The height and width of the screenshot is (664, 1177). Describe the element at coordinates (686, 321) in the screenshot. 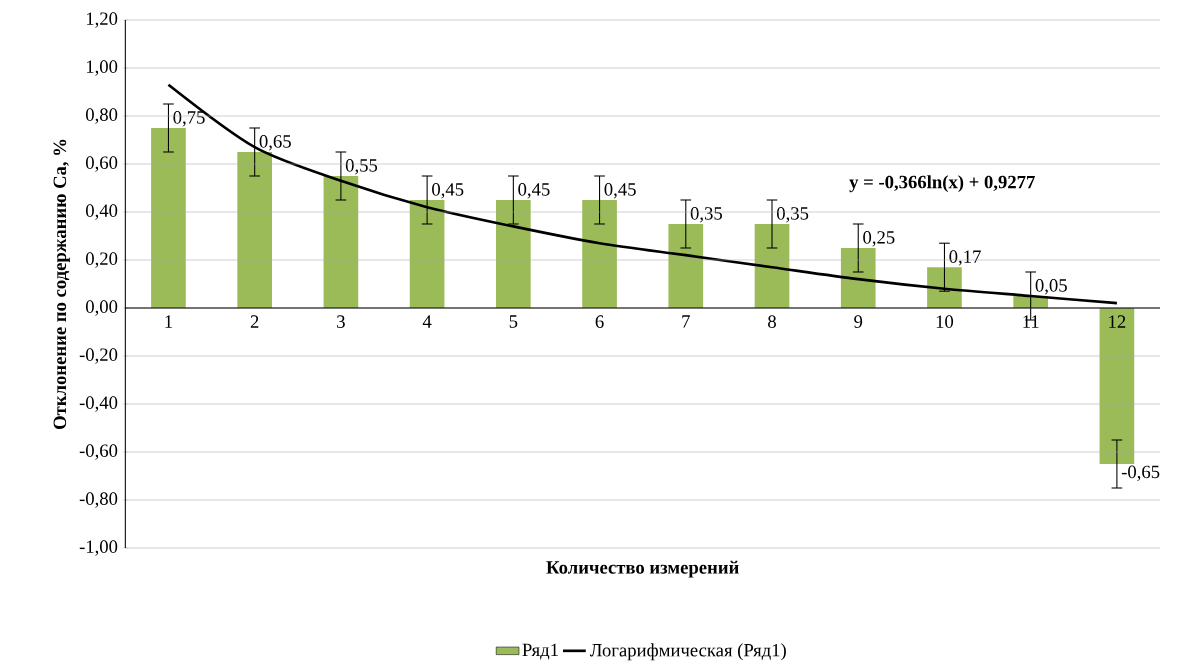

I see `x-tick-label: 7` at that location.